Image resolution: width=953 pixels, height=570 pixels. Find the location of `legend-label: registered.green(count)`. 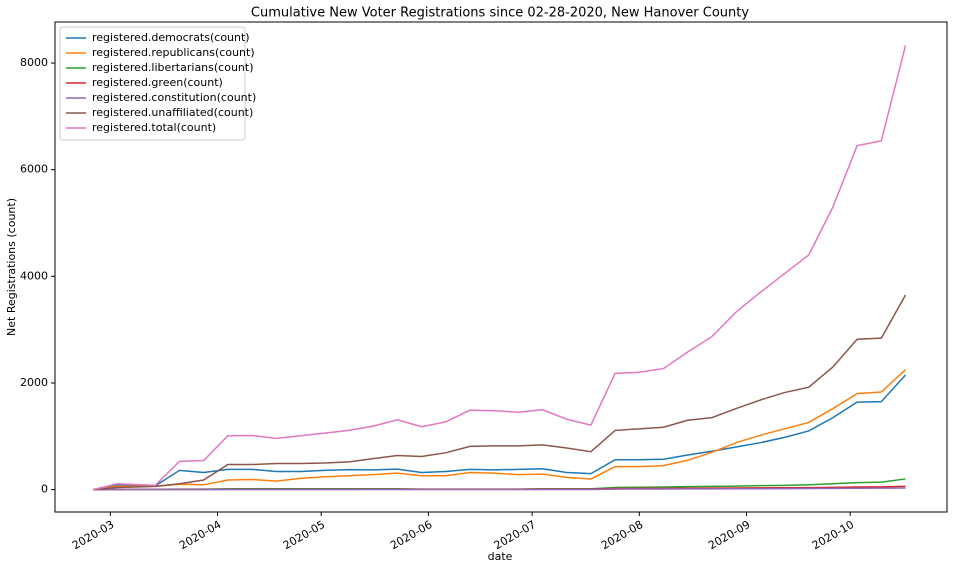

legend-label: registered.green(count) is located at coordinates (157, 82).